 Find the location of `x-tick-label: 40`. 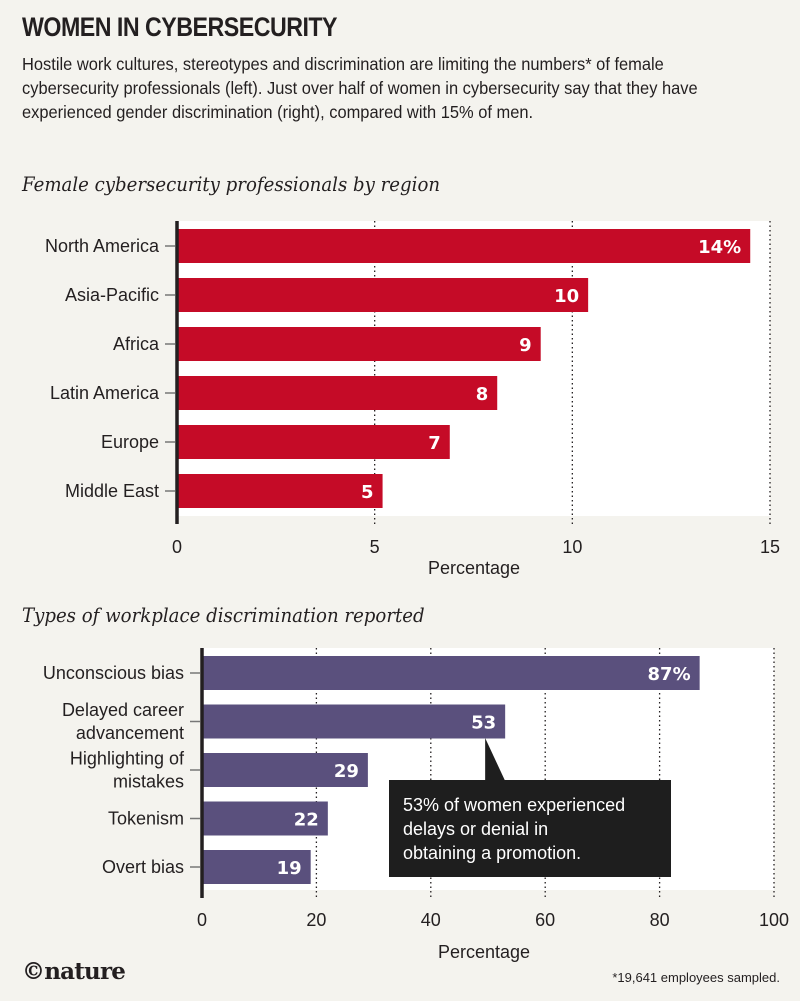

x-tick-label: 40 is located at coordinates (431, 920).